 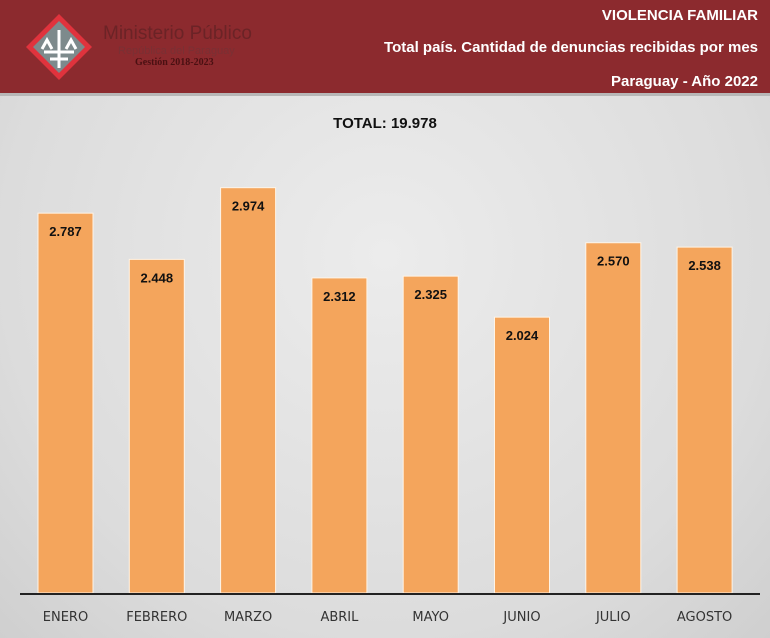 I want to click on total-label: TOTAL: 19.978, so click(x=385, y=123).